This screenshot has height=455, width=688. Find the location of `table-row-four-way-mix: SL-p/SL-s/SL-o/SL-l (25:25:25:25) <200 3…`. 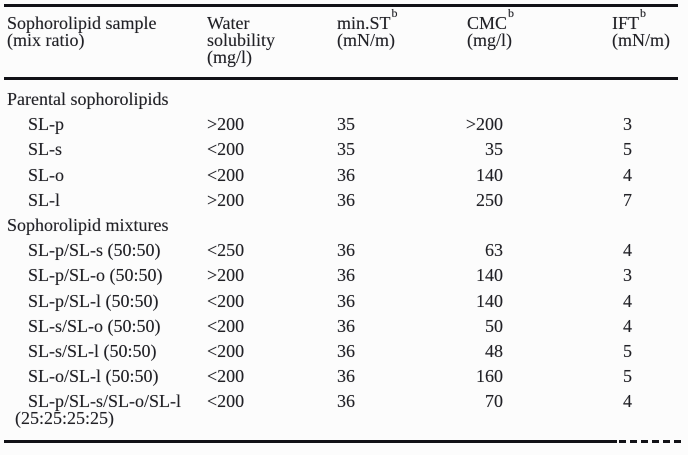

table-row-four-way-mix: SL-p/SL-s/SL-o/SL-l (25:25:25:25) <200 3… is located at coordinates (341, 410).